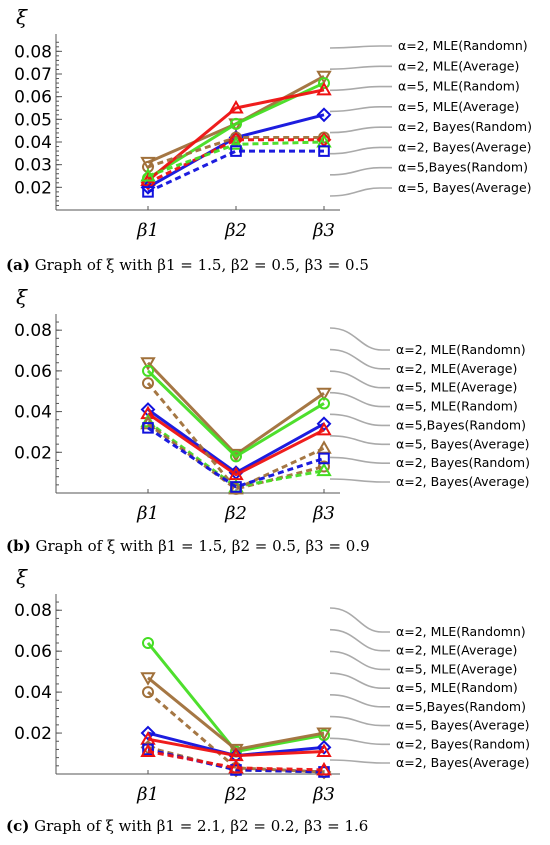 The image size is (550, 845). I want to click on panel-label-c: (c), so click(18, 826).